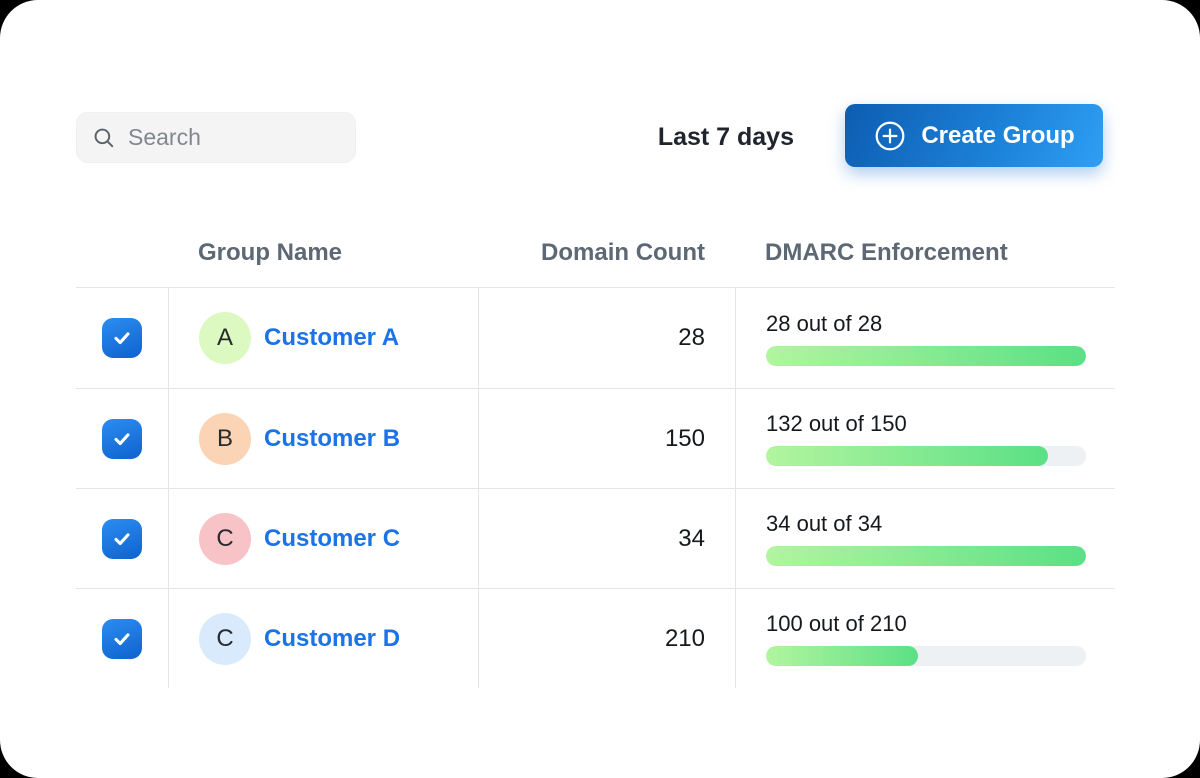  Describe the element at coordinates (606, 638) in the screenshot. I see `domain-count-value: 210` at that location.